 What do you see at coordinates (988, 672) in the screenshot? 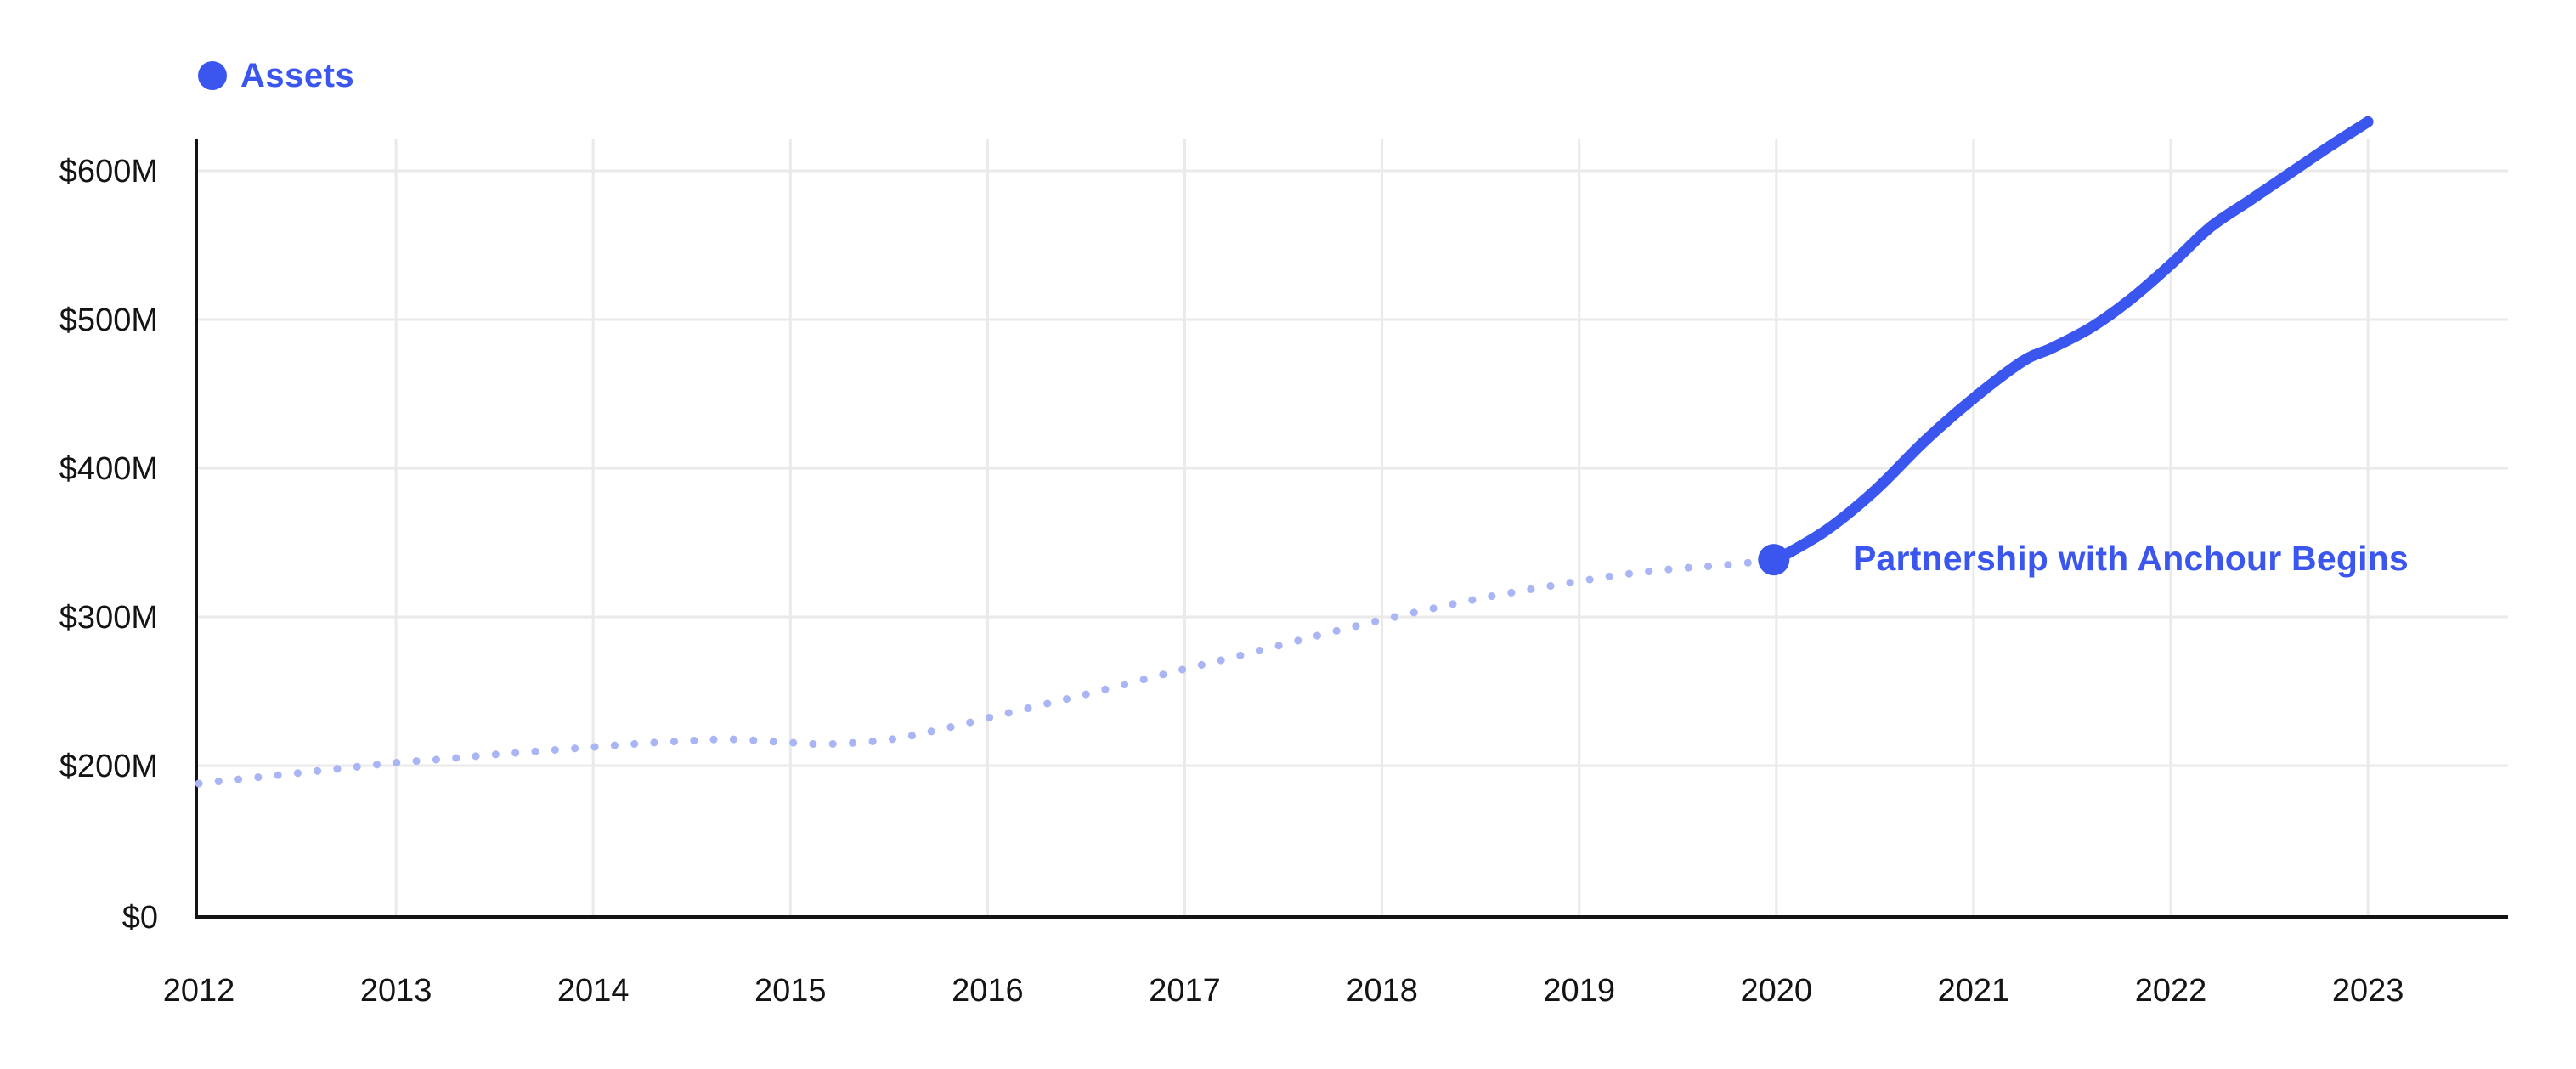
I see `assets-dotted-line` at bounding box center [988, 672].